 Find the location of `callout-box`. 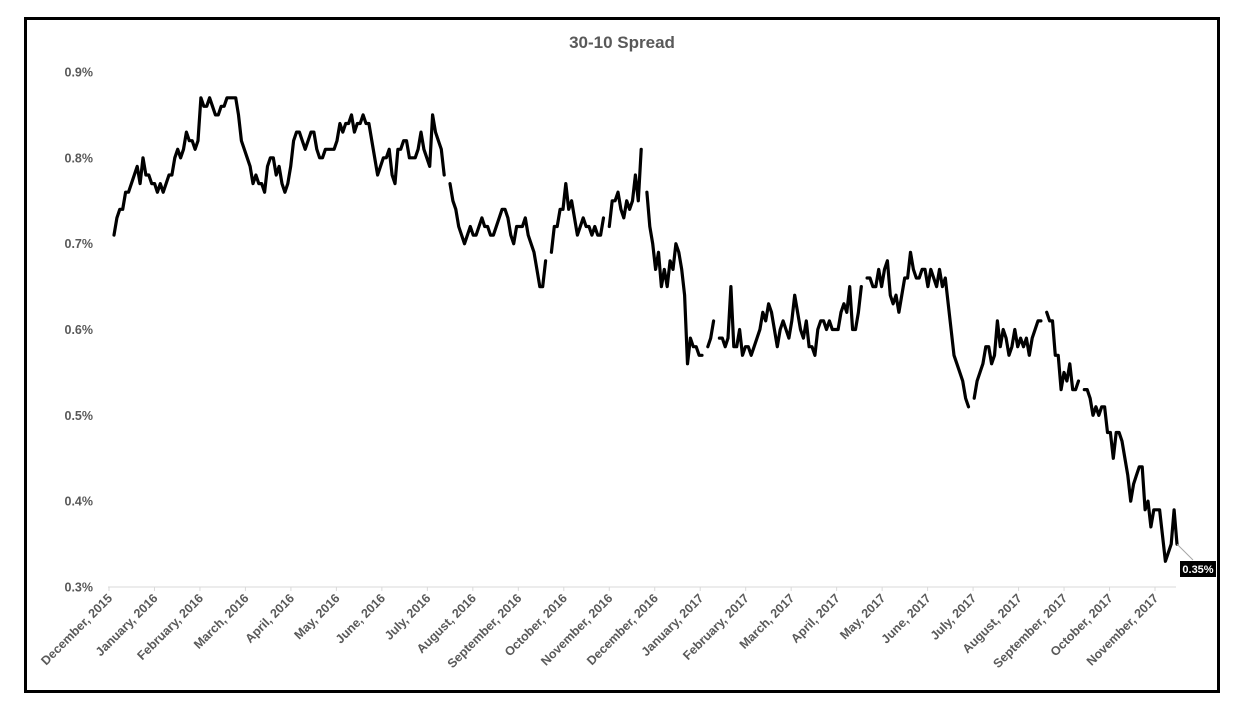

callout-box is located at coordinates (1198, 569).